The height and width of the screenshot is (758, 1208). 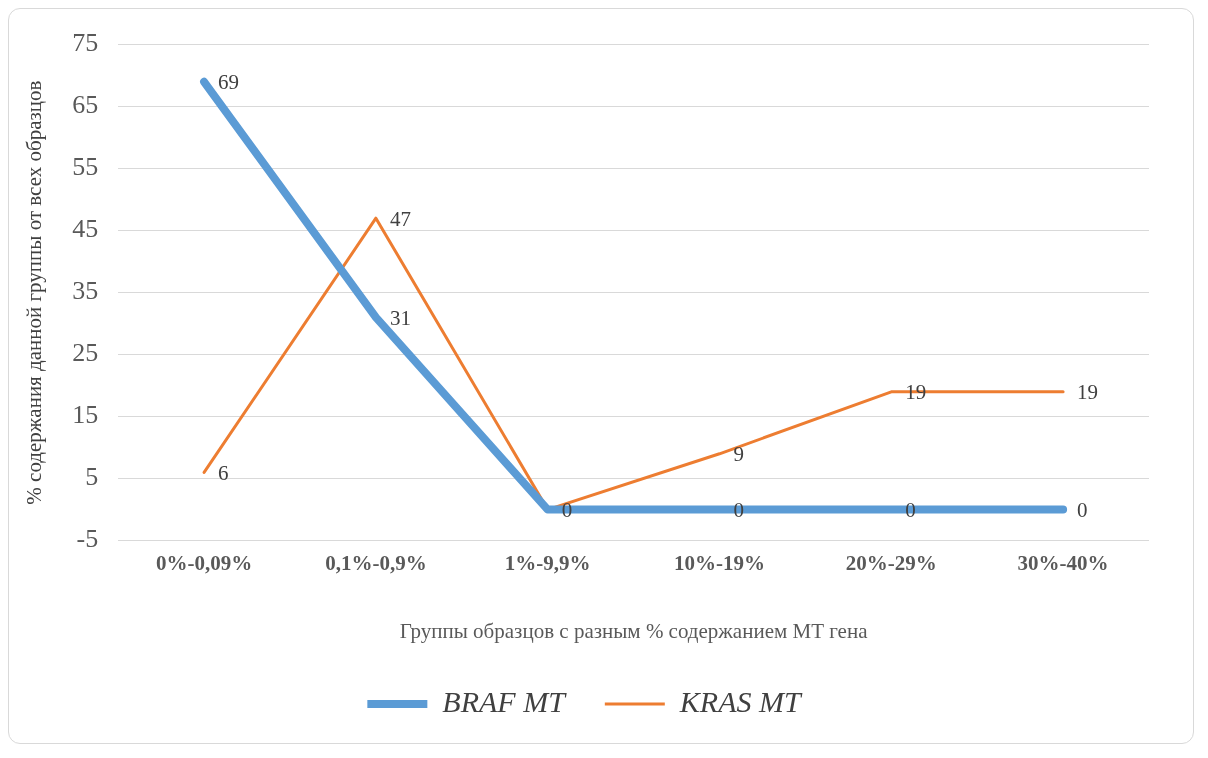 What do you see at coordinates (229, 82) in the screenshot?
I see `data-label: 69` at bounding box center [229, 82].